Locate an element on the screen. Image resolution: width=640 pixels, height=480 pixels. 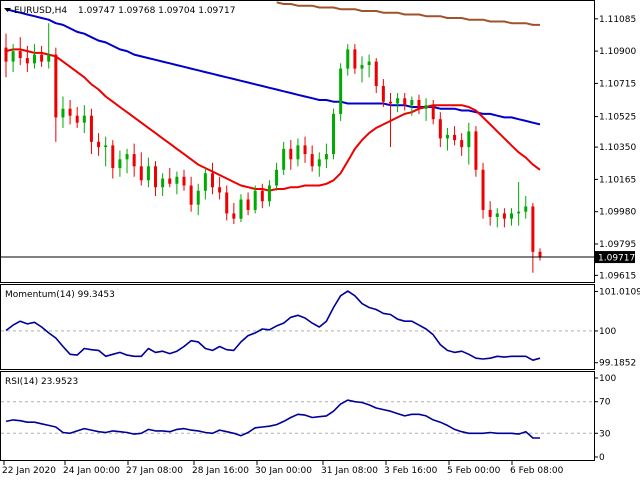
momentum-title: Momentum(14) 99.3453 is located at coordinates (60, 295).